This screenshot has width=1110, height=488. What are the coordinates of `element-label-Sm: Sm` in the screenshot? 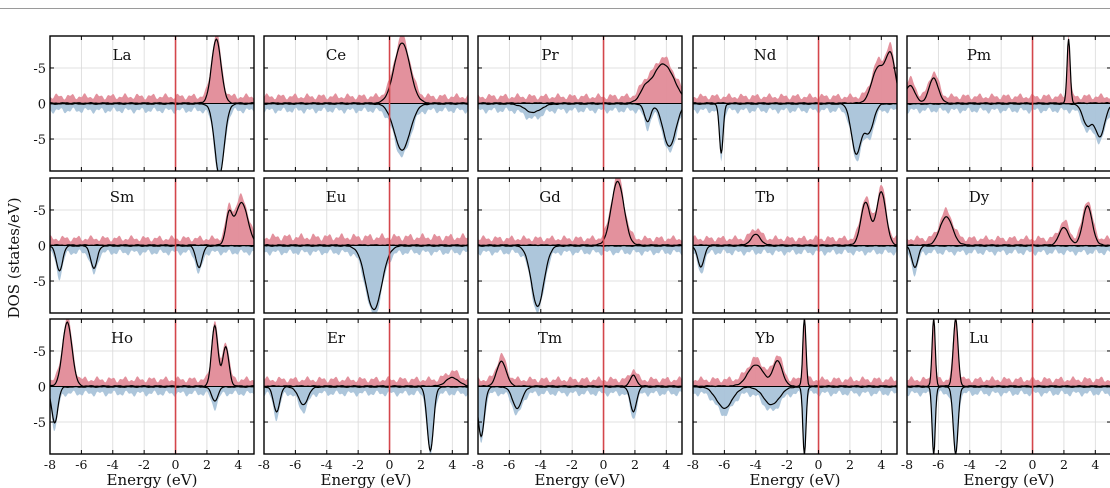 It's located at (122, 197).